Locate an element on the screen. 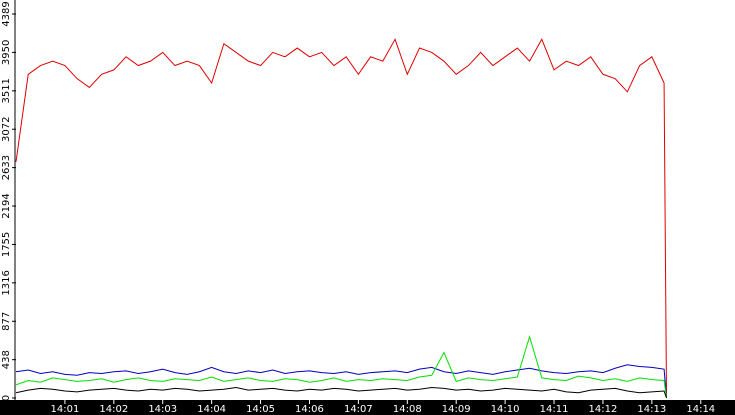  y-tick-label: 4389 is located at coordinates (6, 13).